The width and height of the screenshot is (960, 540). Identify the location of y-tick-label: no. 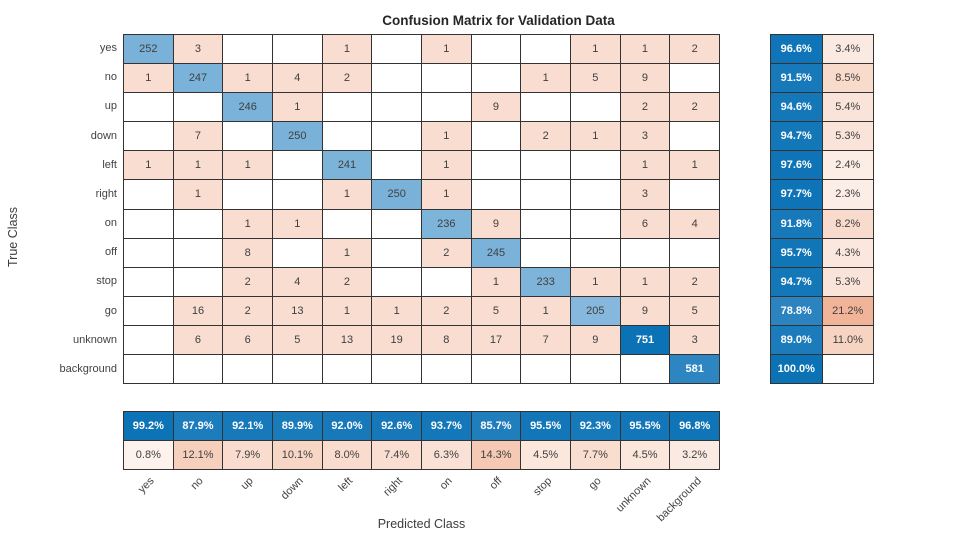
(110, 77).